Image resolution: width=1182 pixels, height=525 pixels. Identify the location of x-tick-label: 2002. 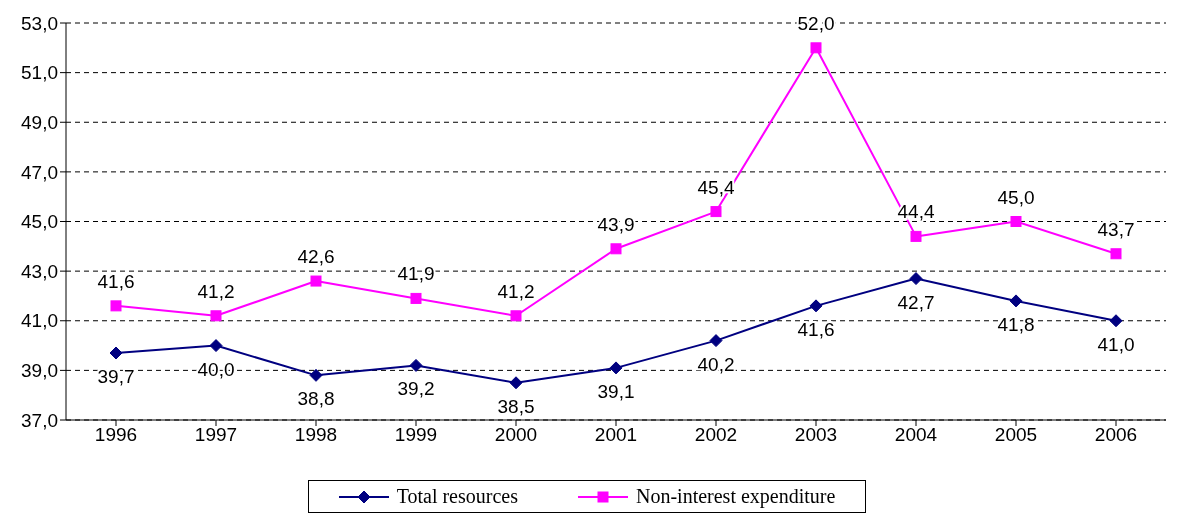
(716, 435).